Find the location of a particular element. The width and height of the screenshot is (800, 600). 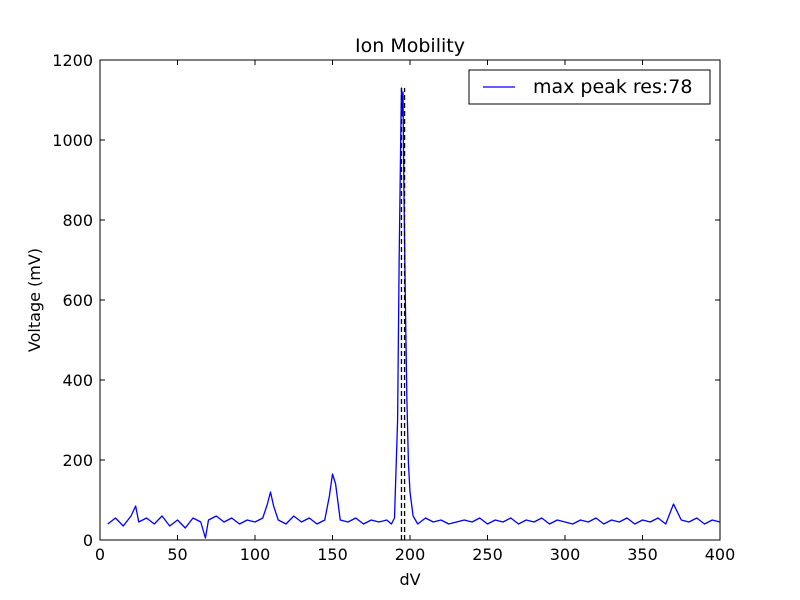

x-tick-label: 400 is located at coordinates (720, 554).